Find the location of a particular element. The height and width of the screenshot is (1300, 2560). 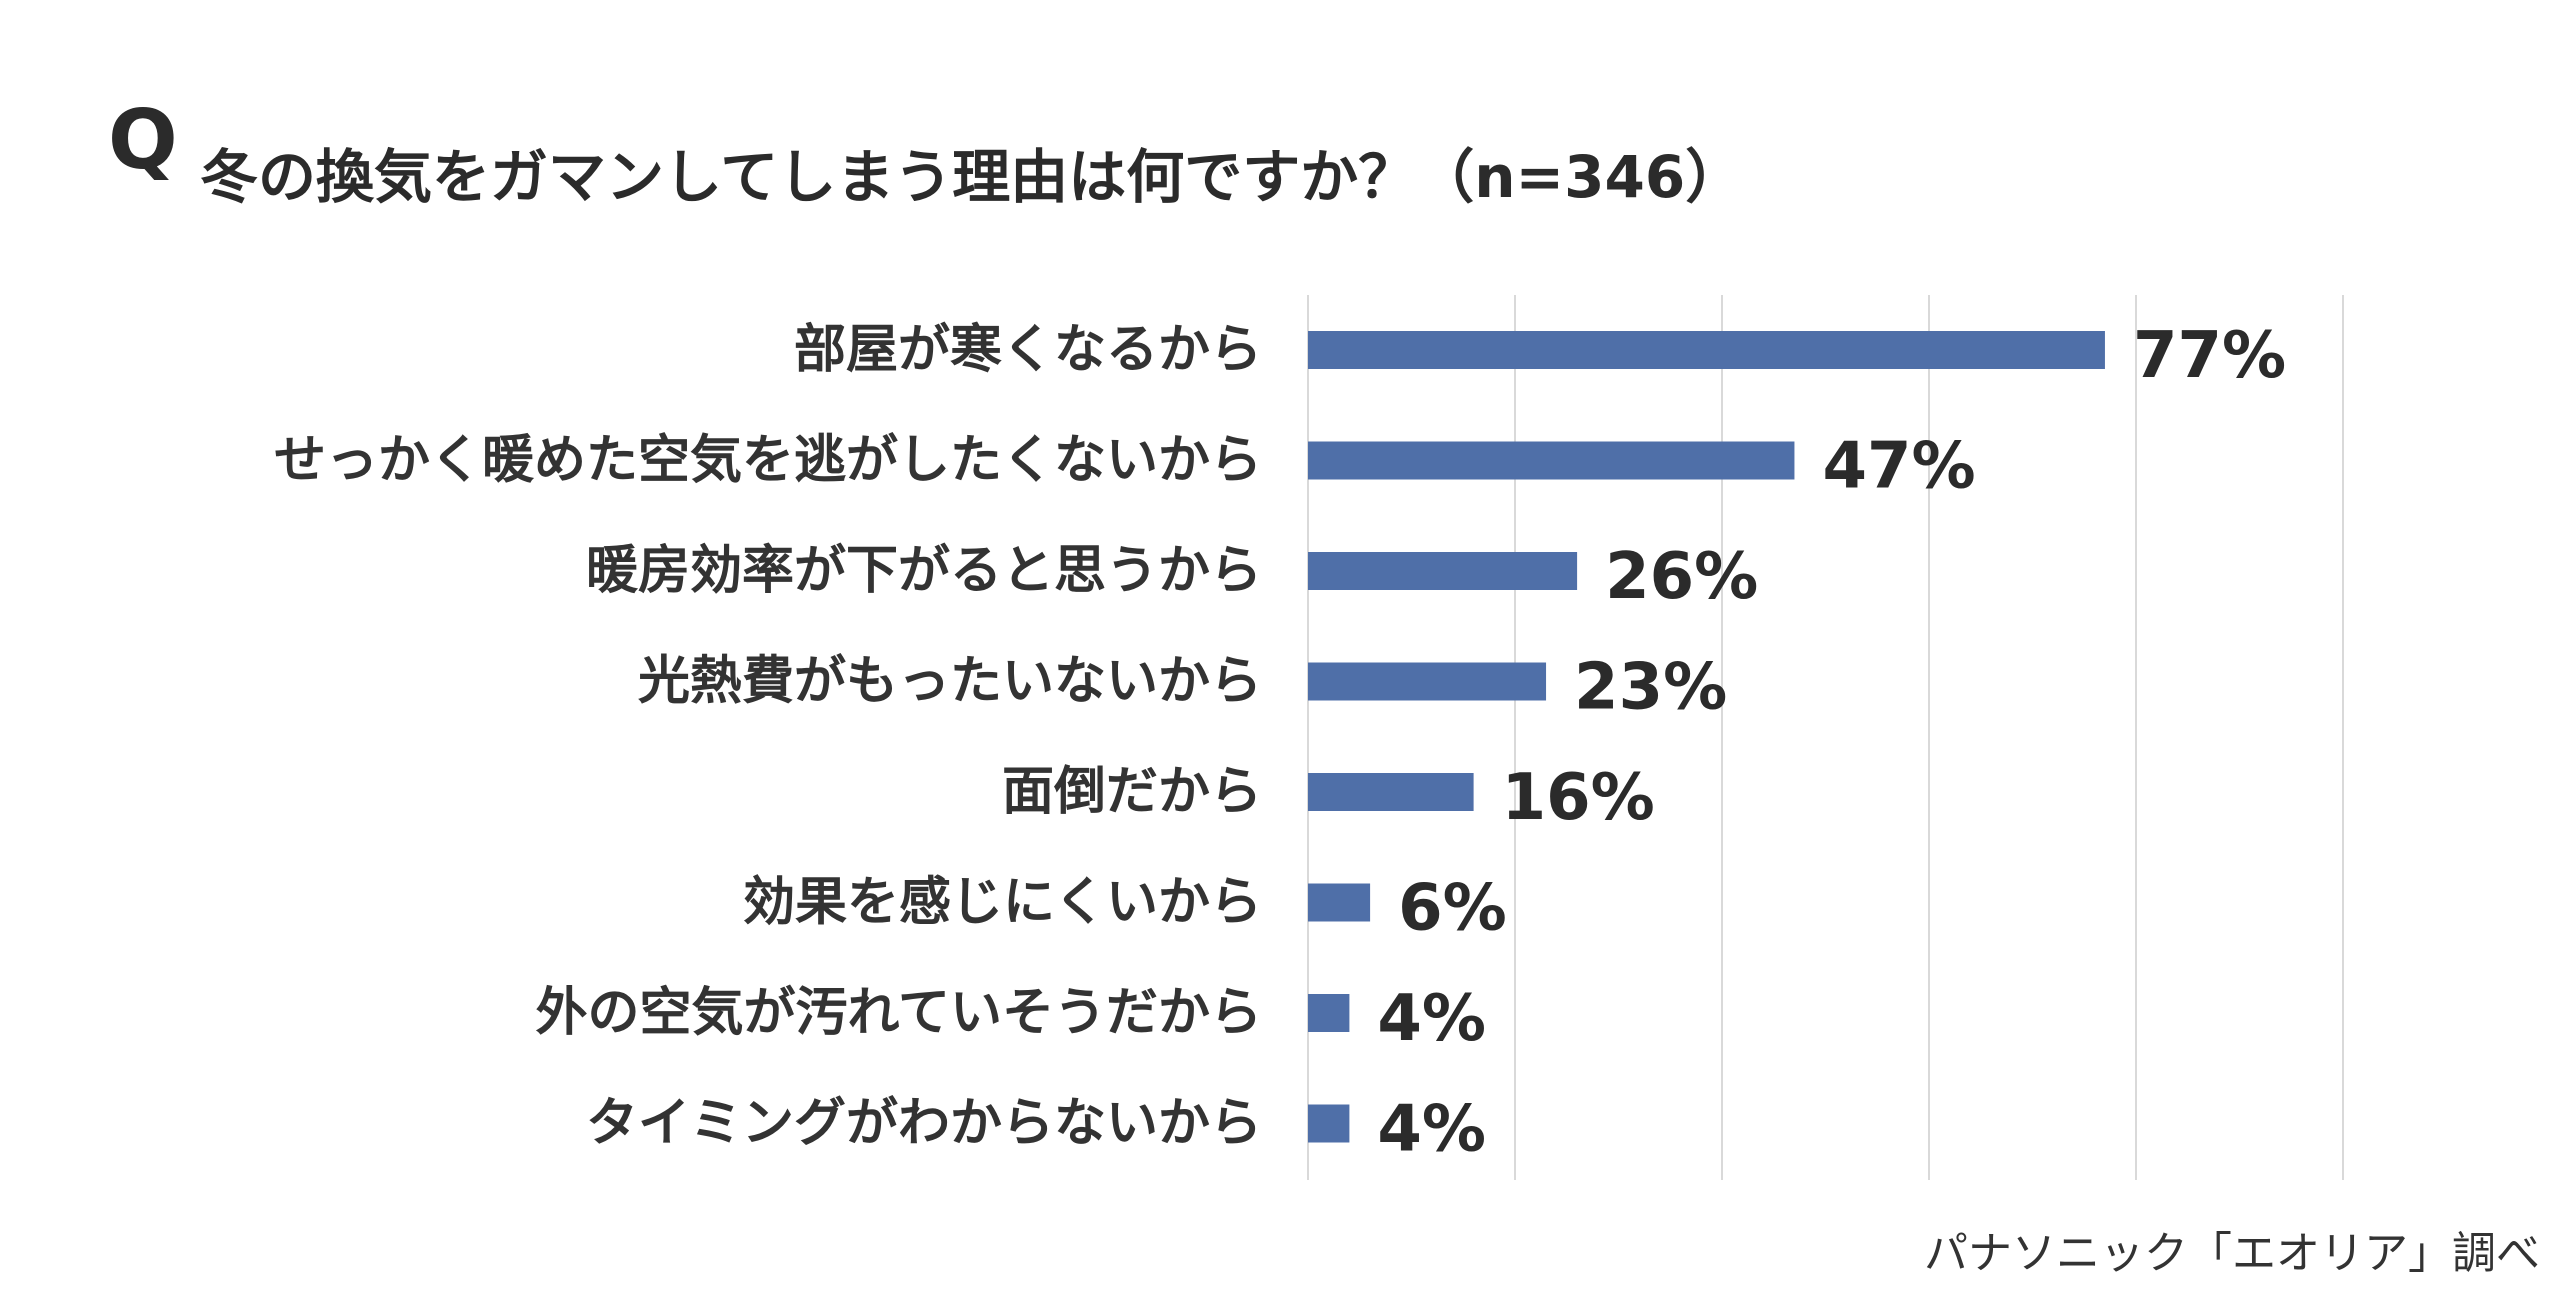

category-label: 光熱費がもったいないから is located at coordinates (950, 682).